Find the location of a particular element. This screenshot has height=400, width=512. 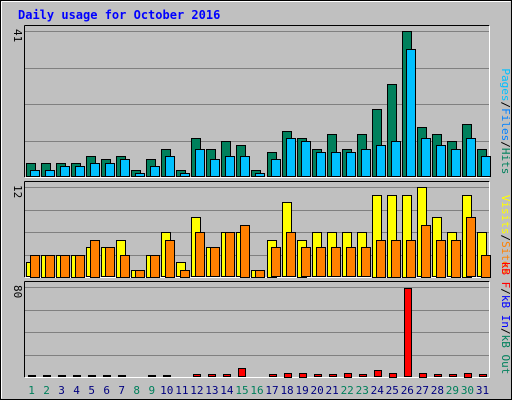

day-label: 31 is located at coordinates (482, 390).